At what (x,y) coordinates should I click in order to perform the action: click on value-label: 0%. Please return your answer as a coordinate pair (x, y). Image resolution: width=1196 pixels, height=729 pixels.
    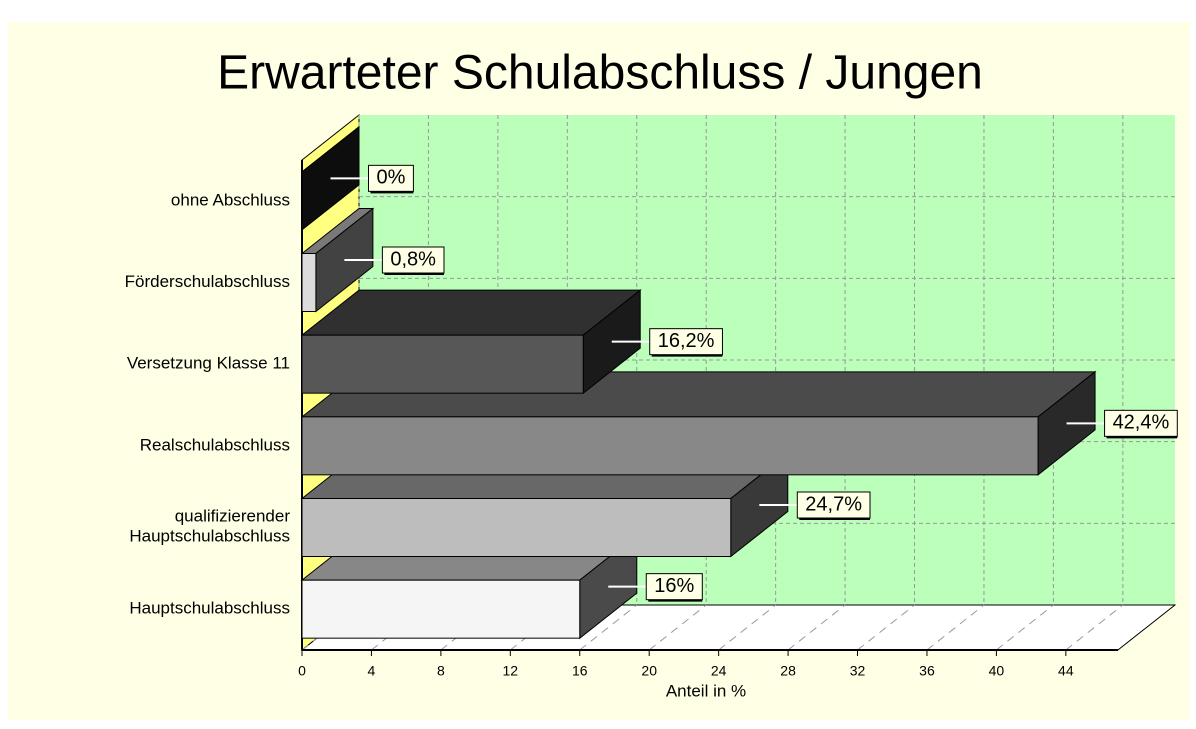
    Looking at the image, I should click on (391, 178).